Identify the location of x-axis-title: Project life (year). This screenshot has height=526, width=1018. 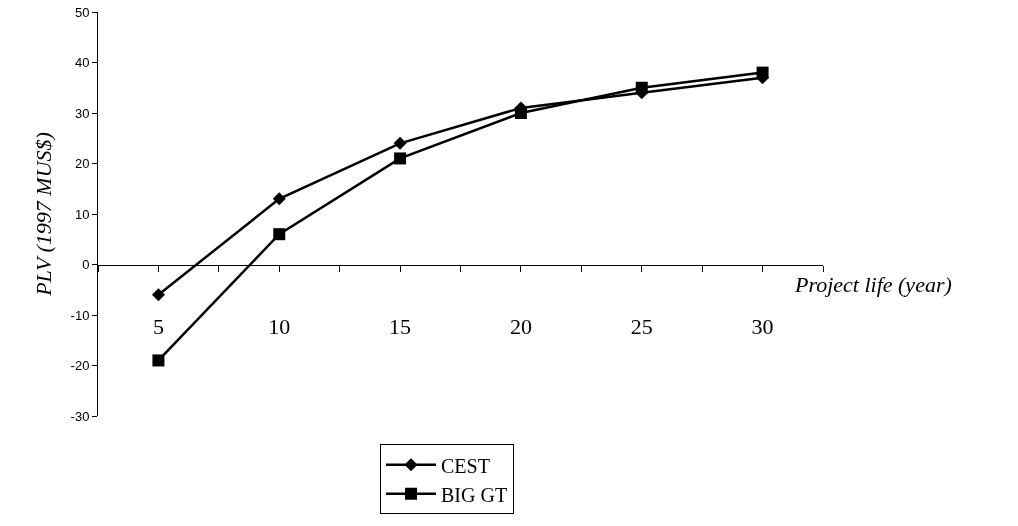
(873, 284).